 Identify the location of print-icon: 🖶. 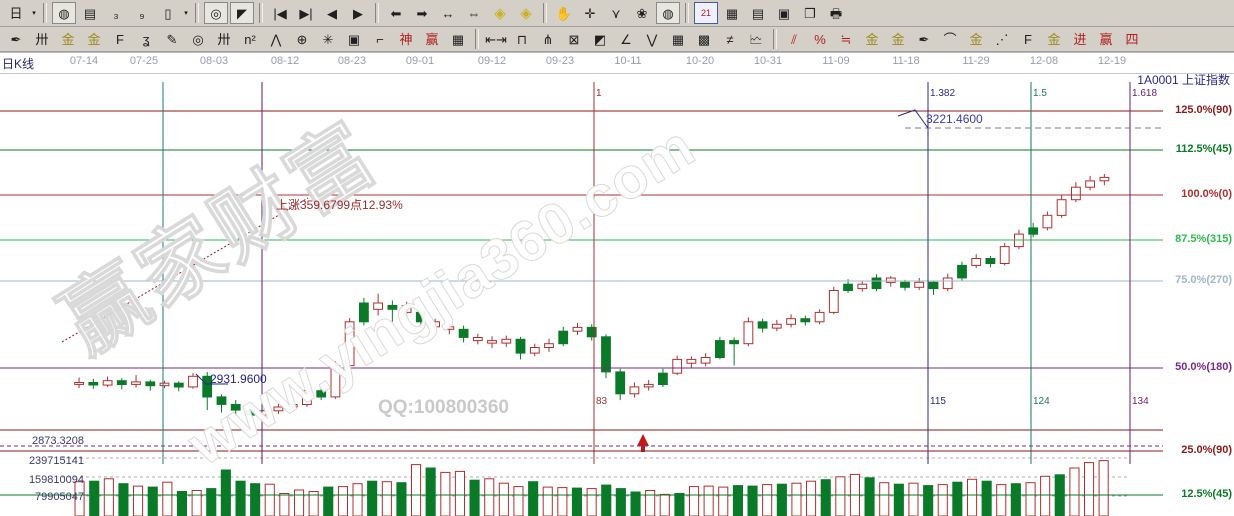
(836, 13).